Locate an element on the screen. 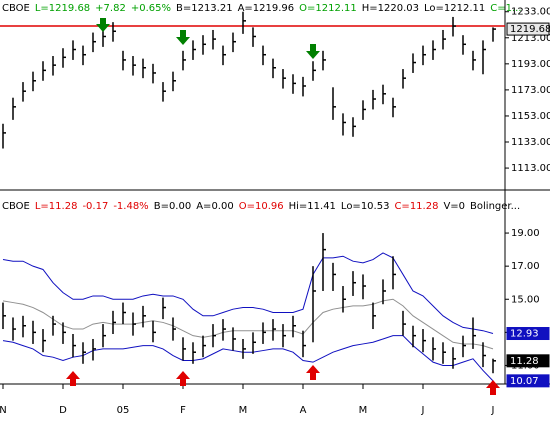 The width and height of the screenshot is (550, 422). header-item: A=0.00 is located at coordinates (215, 206).